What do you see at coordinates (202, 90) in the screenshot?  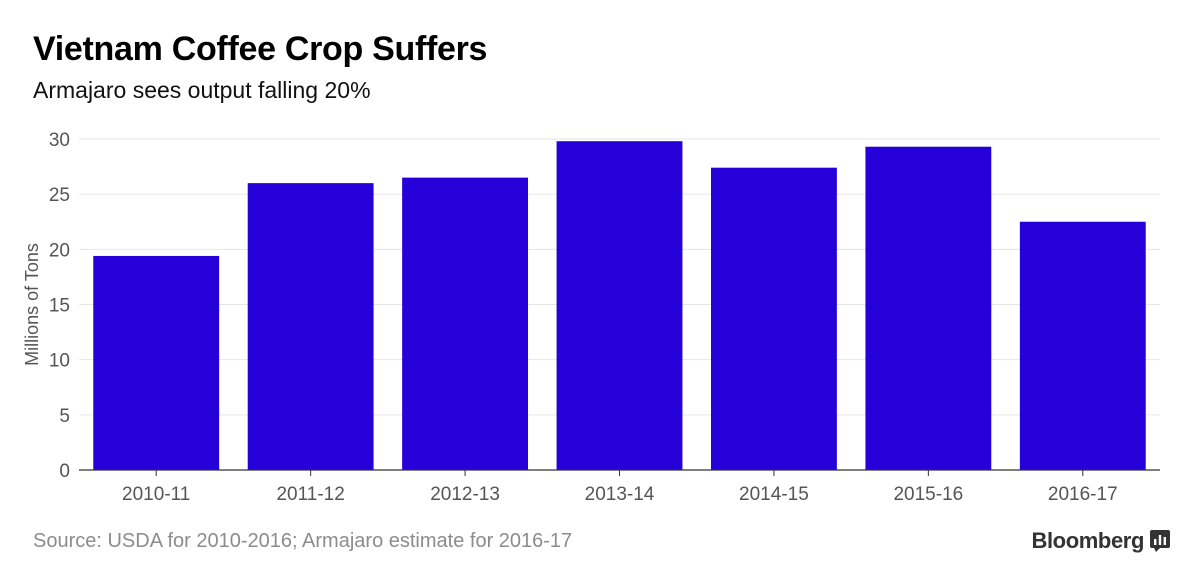 I see `chart-subtitle: Armajaro sees output falling 20%` at bounding box center [202, 90].